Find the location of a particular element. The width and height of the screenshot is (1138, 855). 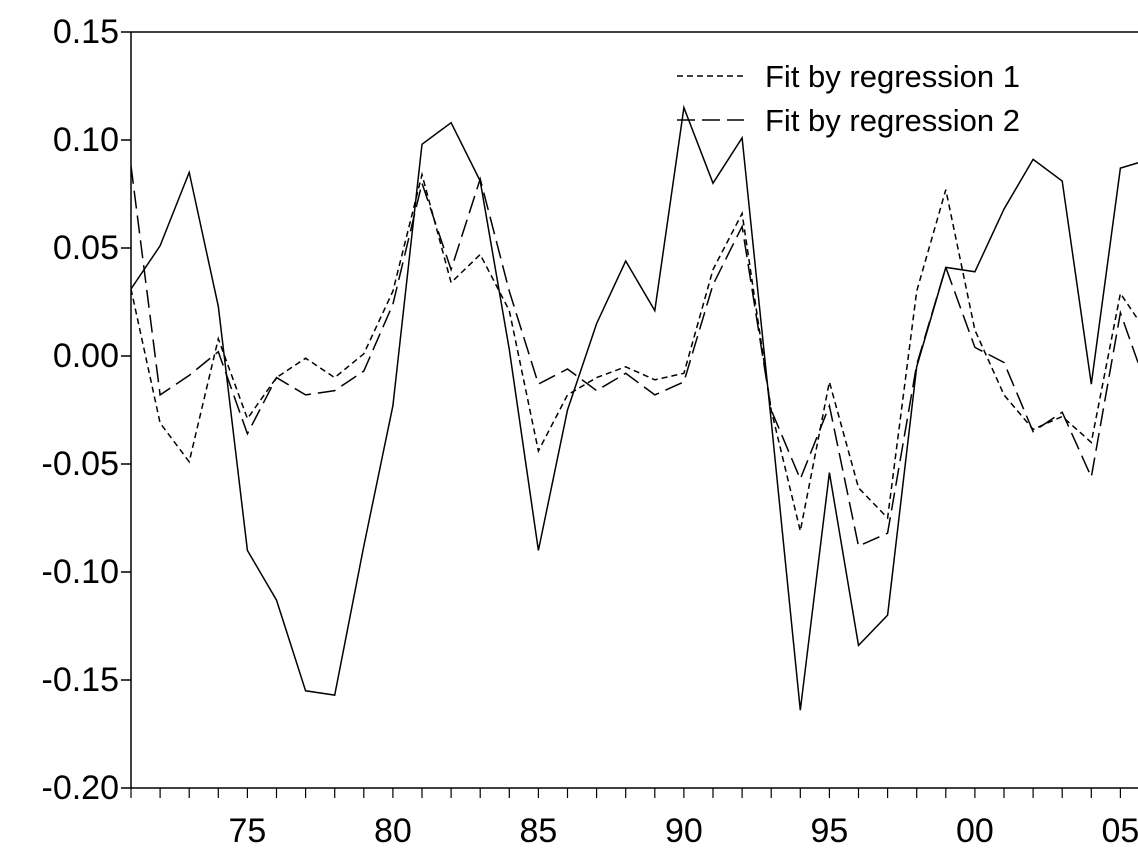

y-tick-label: -0.05 is located at coordinates (81, 464).